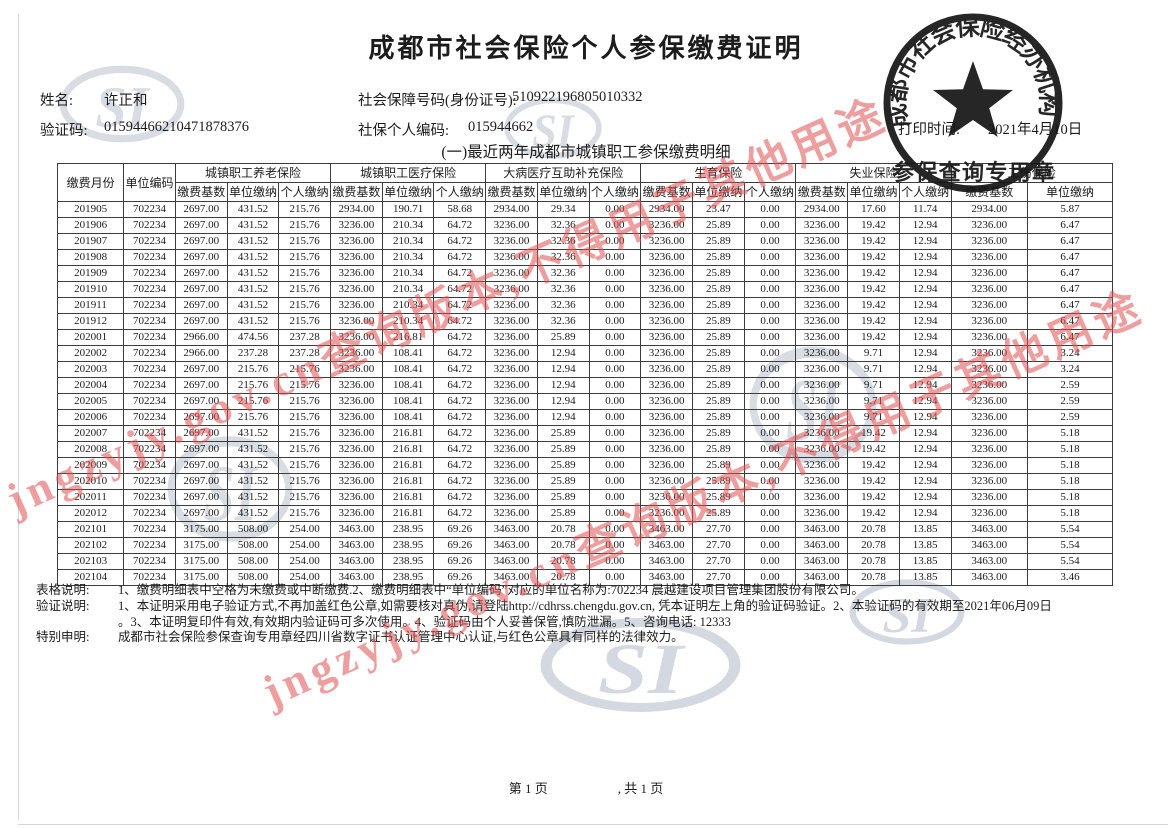 This screenshot has height=828, width=1172. What do you see at coordinates (201, 529) in the screenshot?
I see `table-cell: 3175.00` at bounding box center [201, 529].